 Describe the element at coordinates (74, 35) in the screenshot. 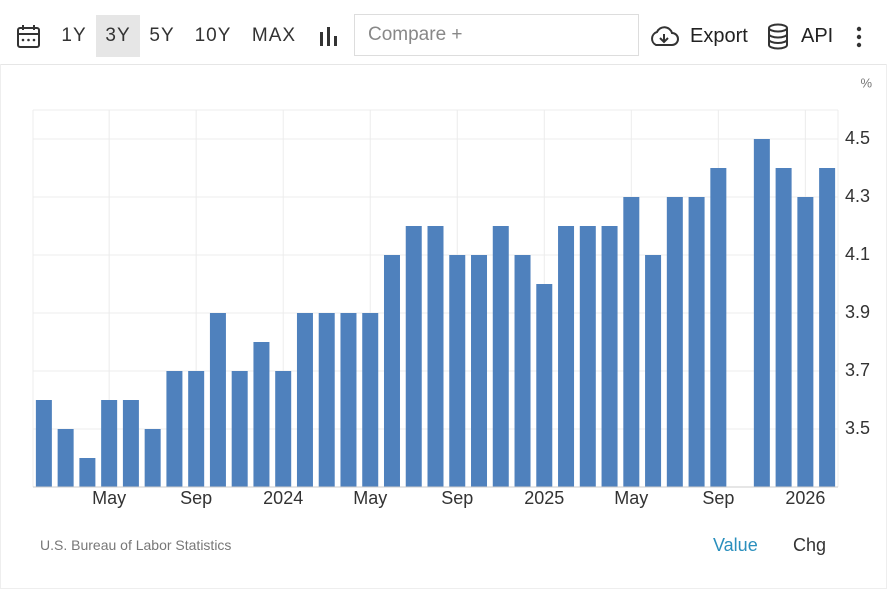

I see `range-button: 1Y` at that location.